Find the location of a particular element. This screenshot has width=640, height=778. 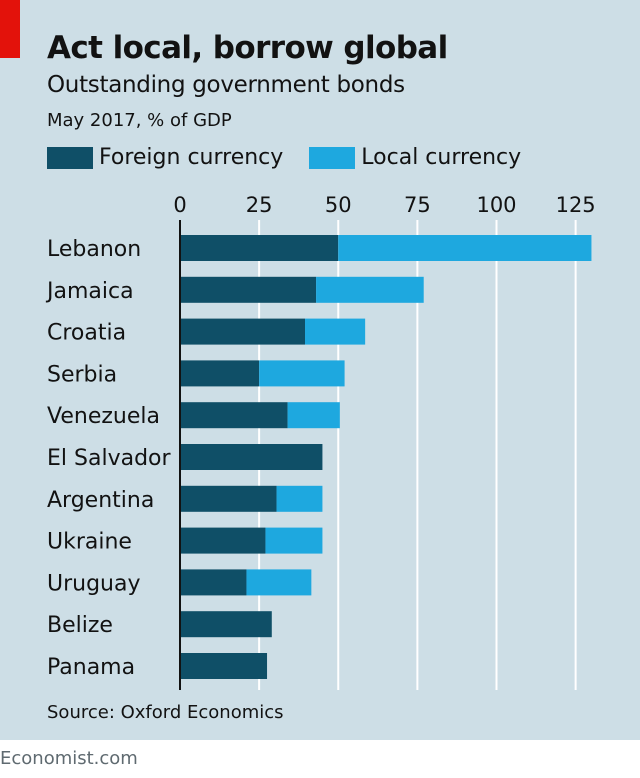

legend-label-local: Local currency is located at coordinates (441, 157).